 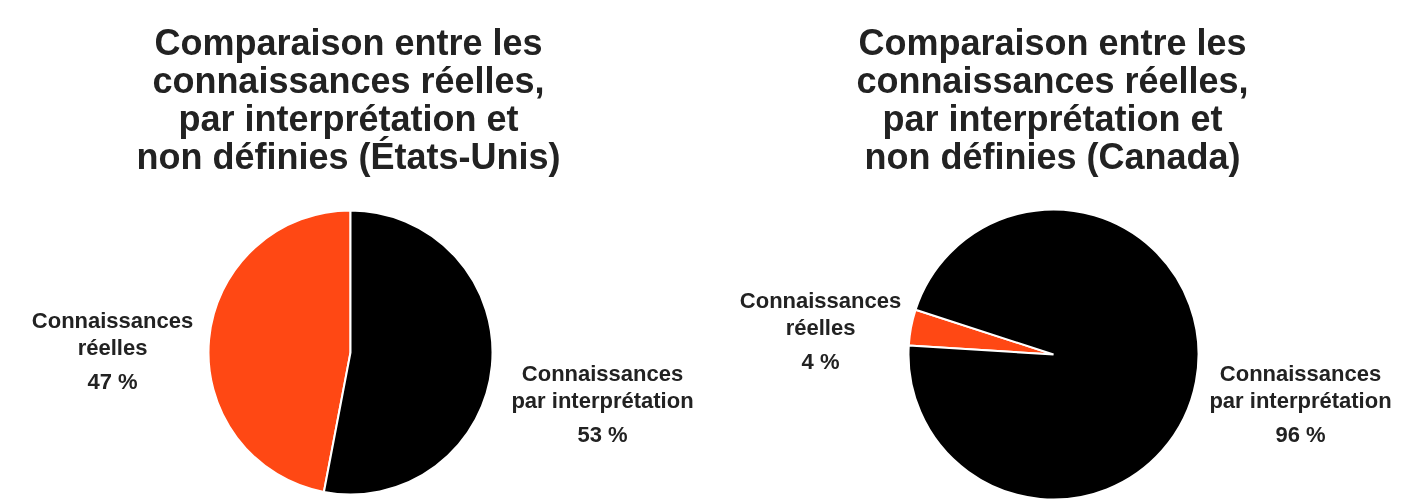 What do you see at coordinates (820, 361) in the screenshot?
I see `data-label: 4 %` at bounding box center [820, 361].